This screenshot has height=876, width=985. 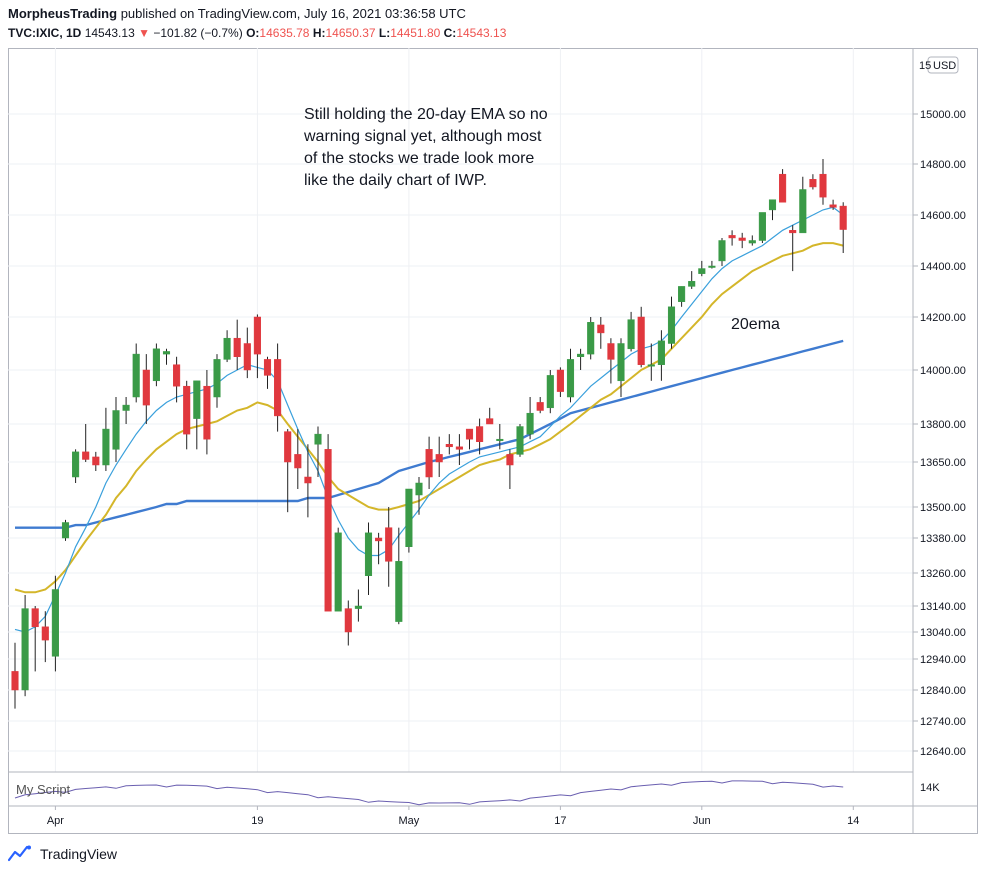 I want to click on currency-badge: USD, so click(x=943, y=65).